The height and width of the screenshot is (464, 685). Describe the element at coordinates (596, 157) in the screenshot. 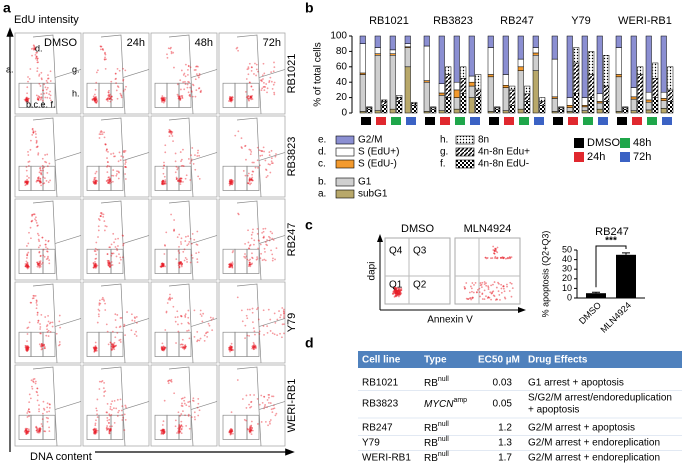

I see `legend-label: 24h` at that location.